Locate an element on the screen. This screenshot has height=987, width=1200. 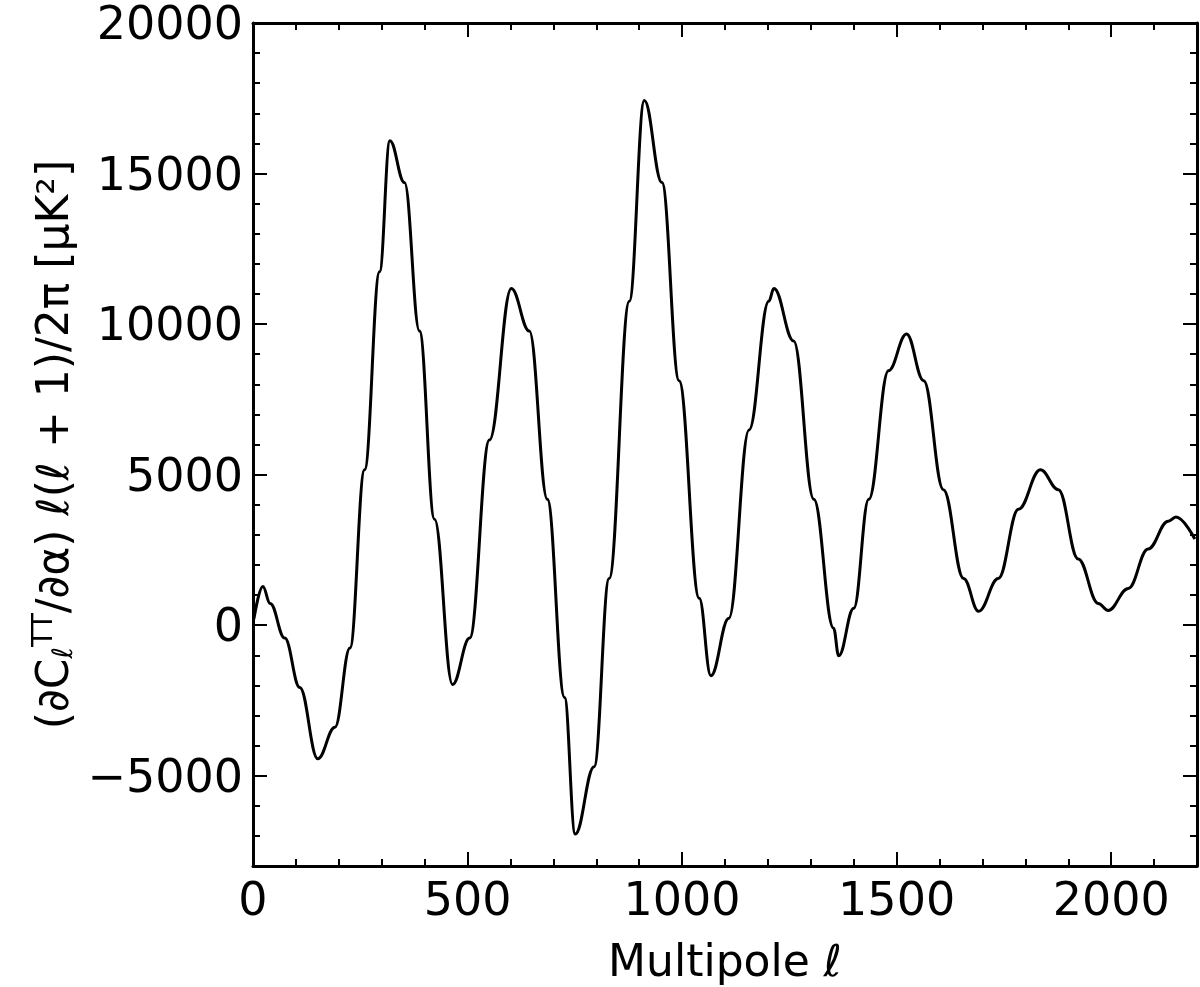
x-tick-label: 500 is located at coordinates (467, 899).